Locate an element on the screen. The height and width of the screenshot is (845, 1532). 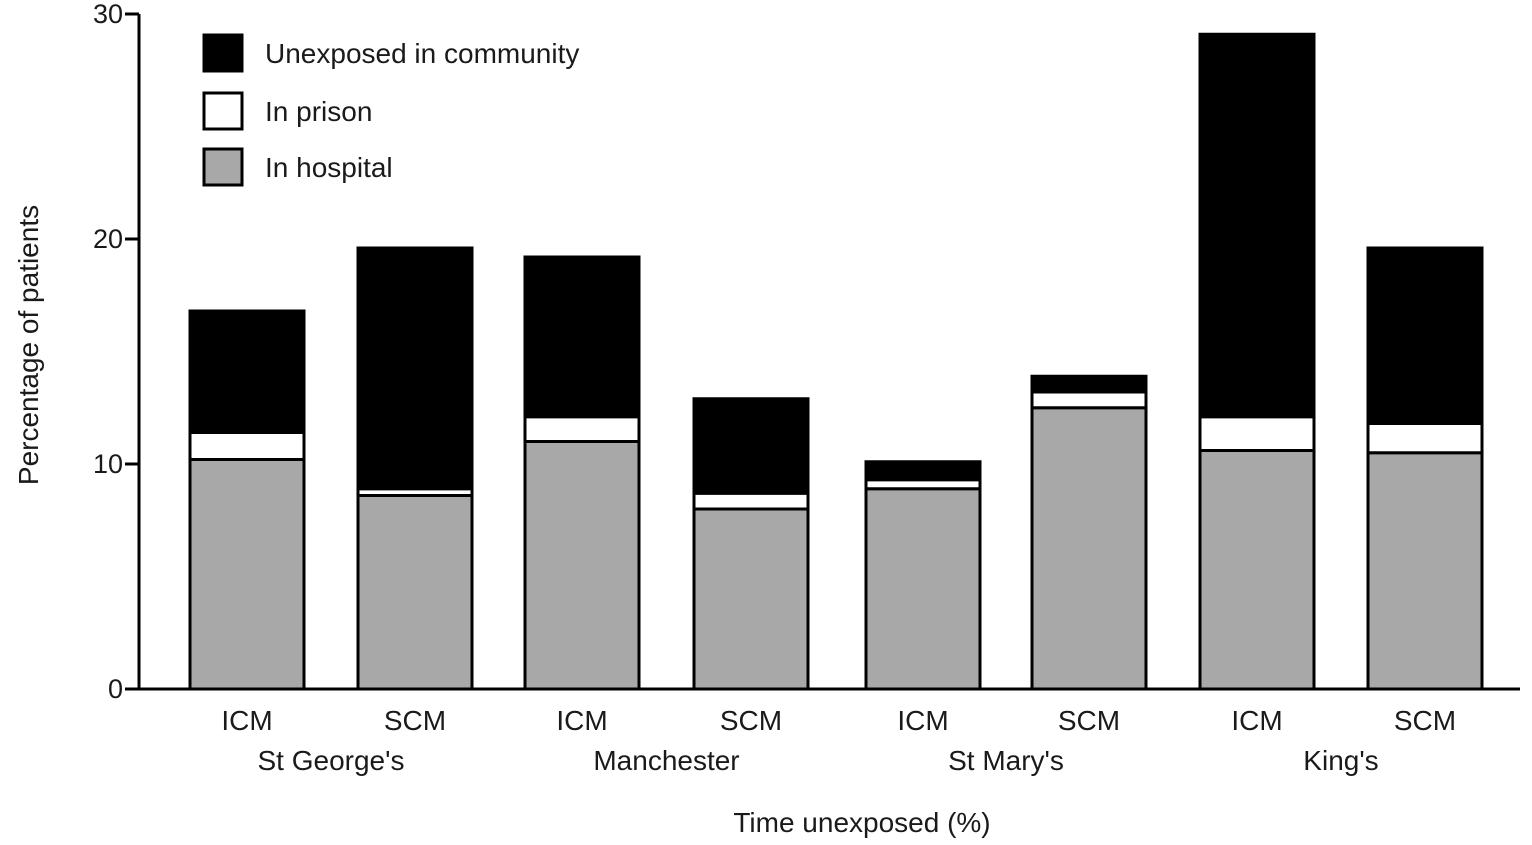
x-group-label: Manchester is located at coordinates (666, 760).